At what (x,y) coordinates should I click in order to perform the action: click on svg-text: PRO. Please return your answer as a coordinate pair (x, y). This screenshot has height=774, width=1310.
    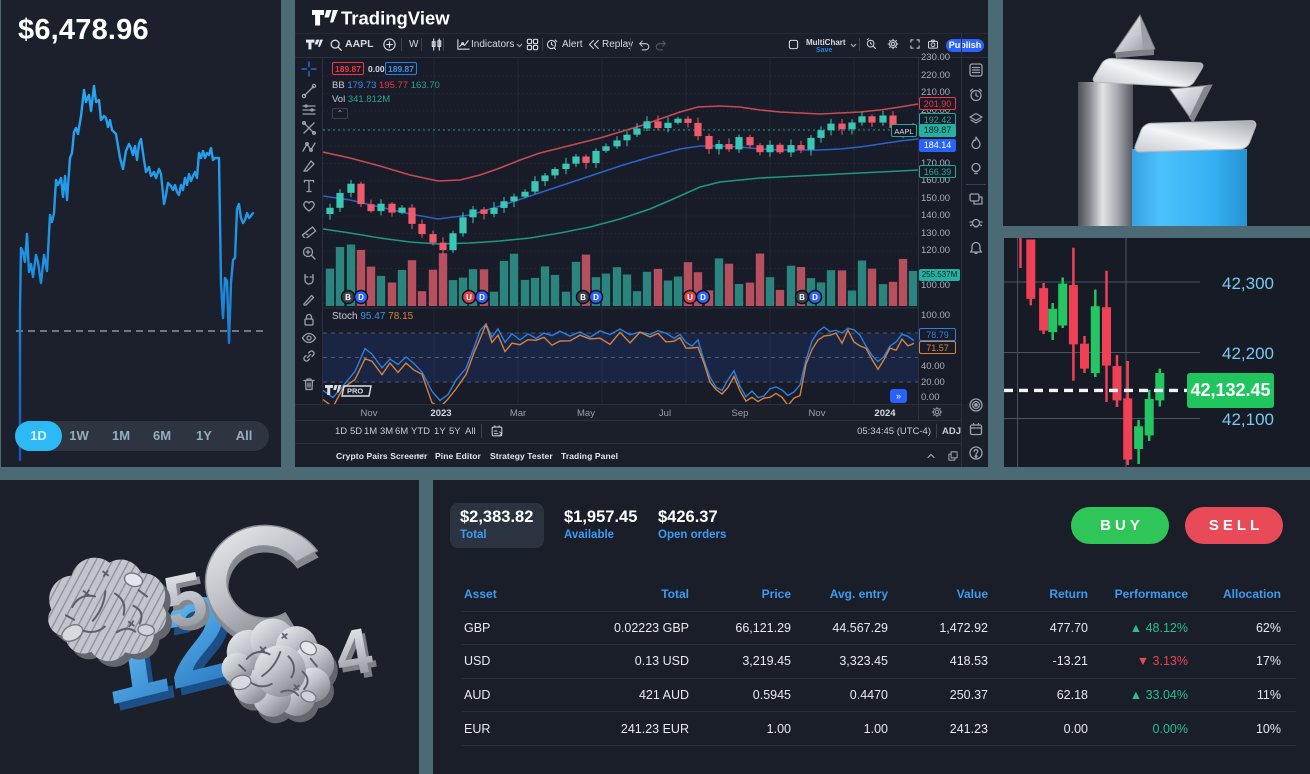
    Looking at the image, I should click on (355, 391).